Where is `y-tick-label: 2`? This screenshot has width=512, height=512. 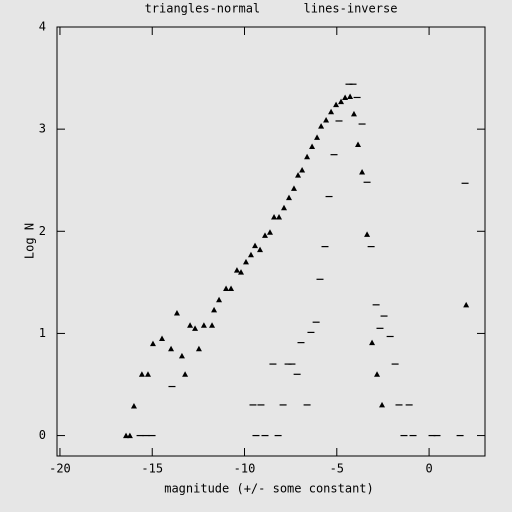 y-tick-label: 2 is located at coordinates (42, 231).